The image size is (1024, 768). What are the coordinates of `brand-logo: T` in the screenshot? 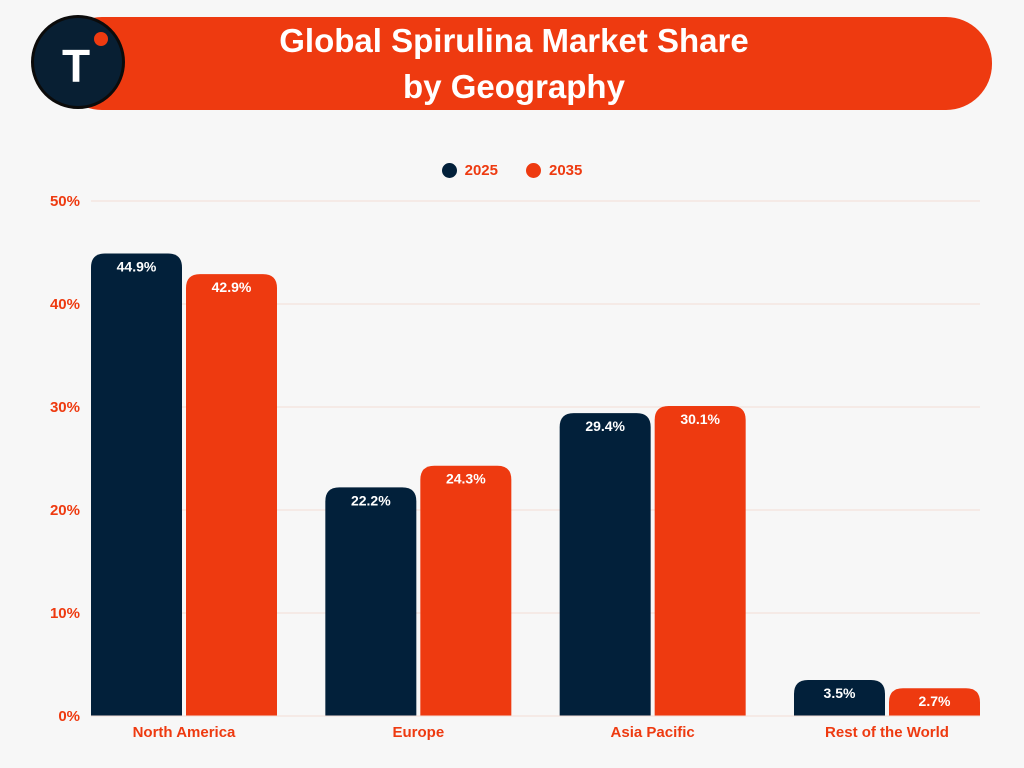 It's located at (78, 62).